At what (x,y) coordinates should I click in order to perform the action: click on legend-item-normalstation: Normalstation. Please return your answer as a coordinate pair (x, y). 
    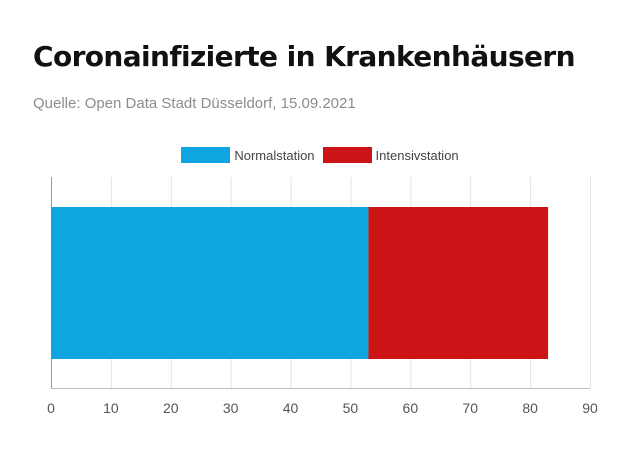
    Looking at the image, I should click on (248, 155).